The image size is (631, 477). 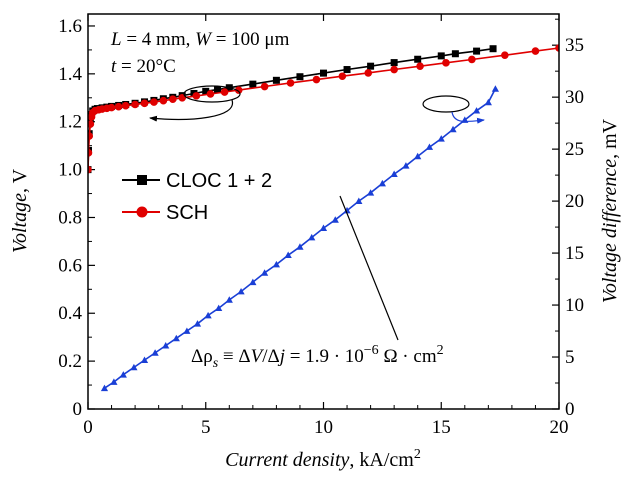 What do you see at coordinates (574, 45) in the screenshot?
I see `y-right-tick-label: 35` at bounding box center [574, 45].